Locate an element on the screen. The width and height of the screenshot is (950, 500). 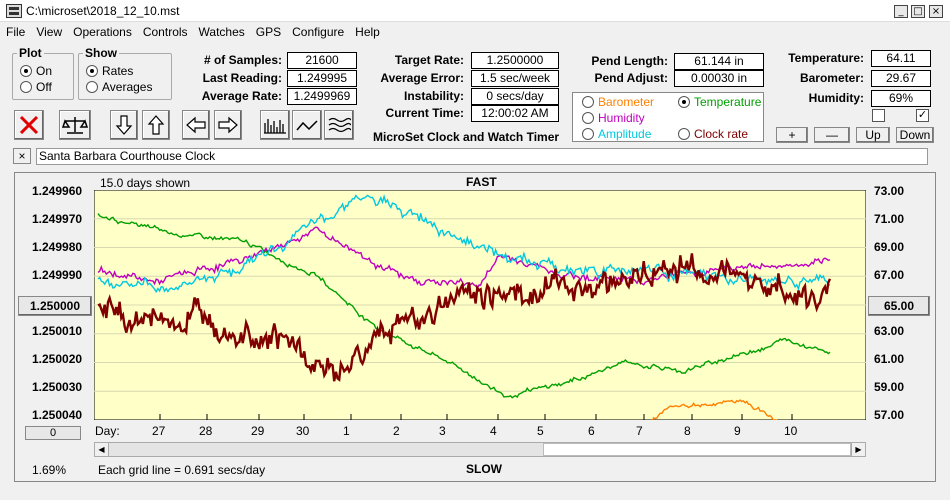
show-rates-radio: Rates is located at coordinates (109, 71).